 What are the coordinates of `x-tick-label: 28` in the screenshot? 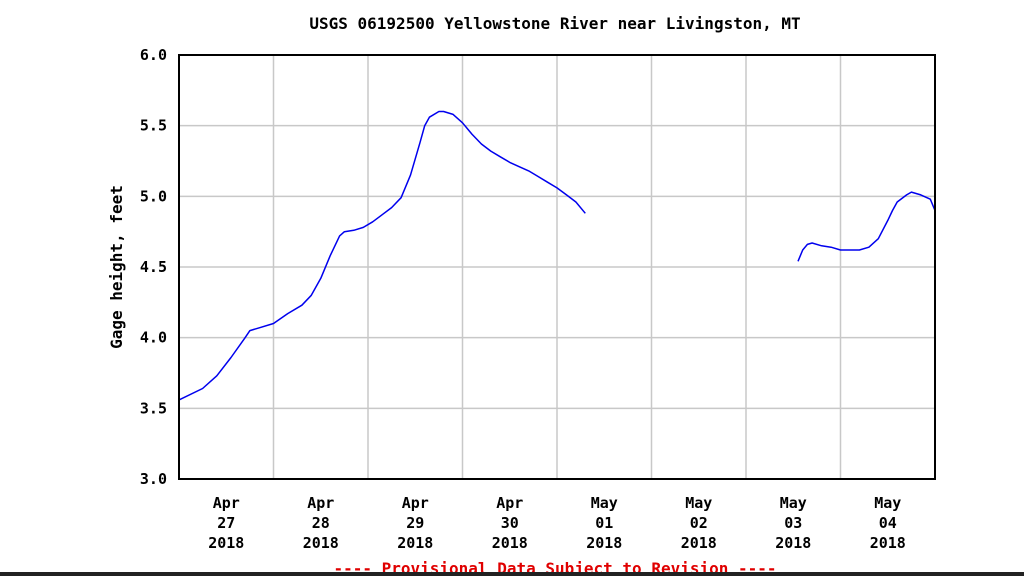 It's located at (321, 523).